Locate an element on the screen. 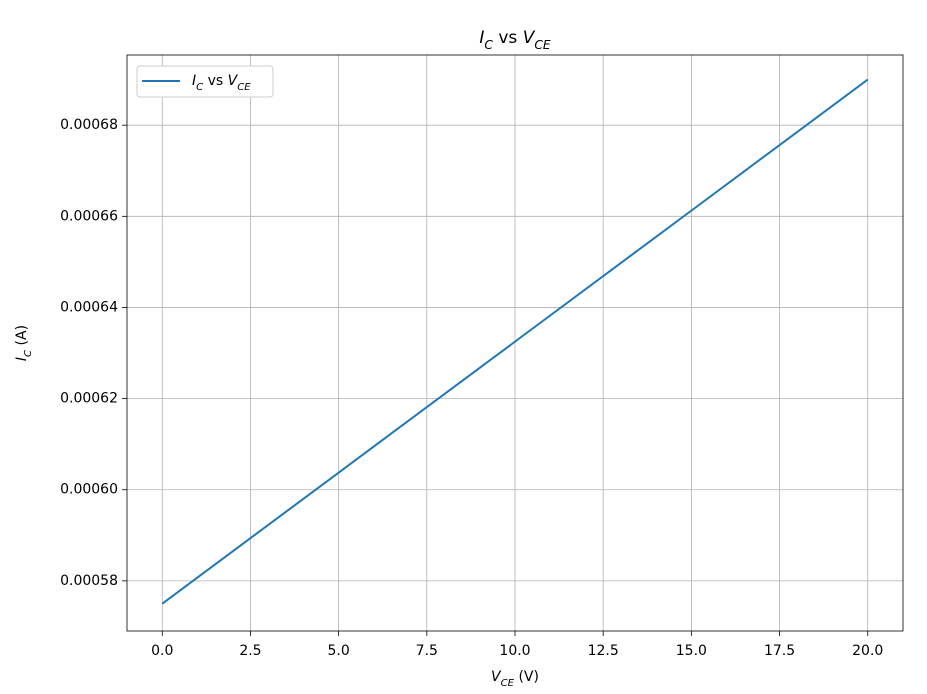  x-tick-label: 7.5 is located at coordinates (427, 651).